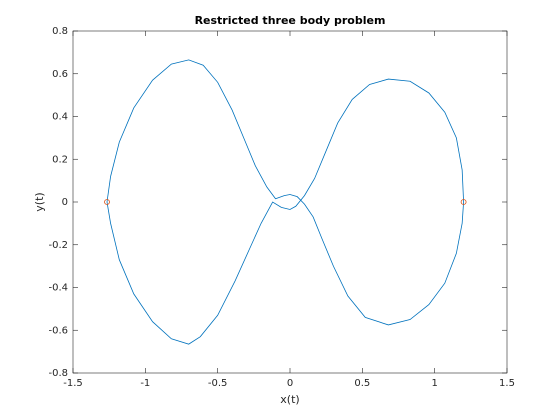 This screenshot has width=560, height=420. Describe the element at coordinates (58, 245) in the screenshot. I see `y-tick-label: -0.2` at that location.